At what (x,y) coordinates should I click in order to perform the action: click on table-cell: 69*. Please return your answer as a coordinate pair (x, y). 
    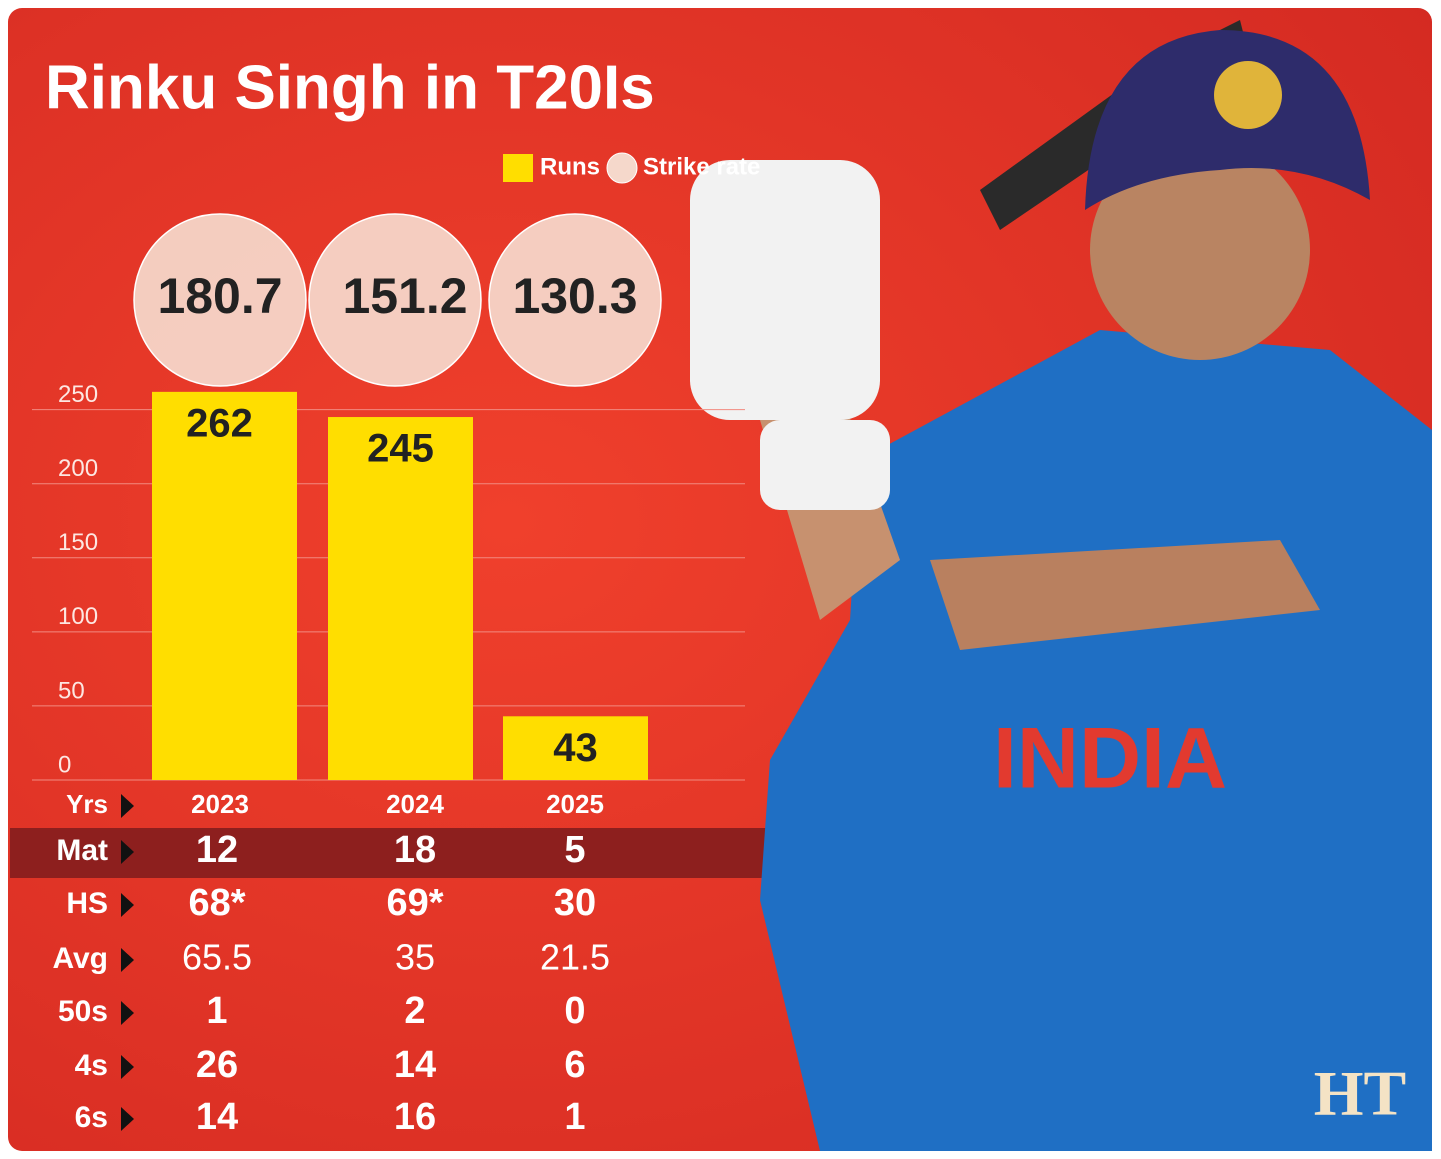
    Looking at the image, I should click on (414, 903).